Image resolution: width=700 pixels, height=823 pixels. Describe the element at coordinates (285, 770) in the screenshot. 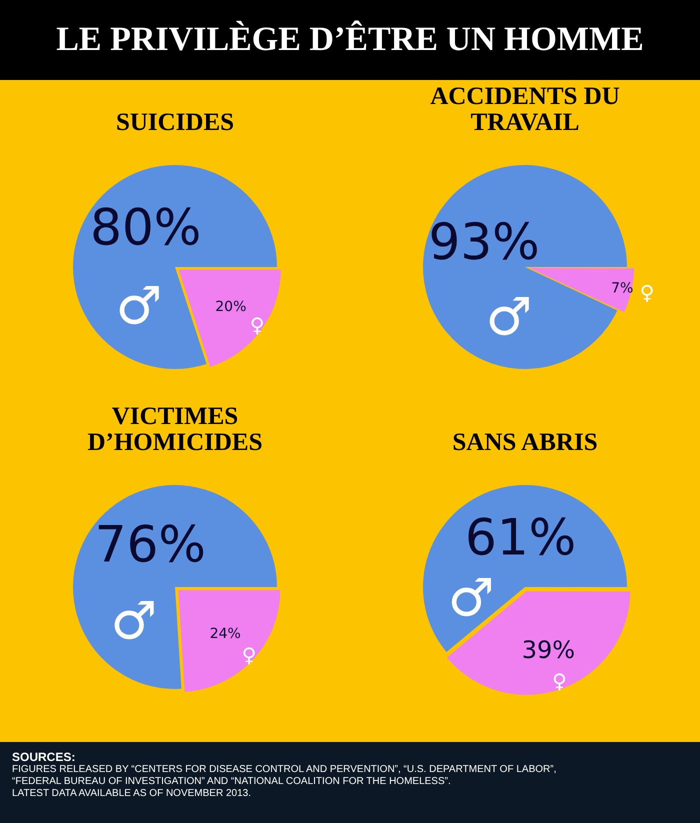

I see `text: FIGURES RELEASED BY “CENTERS FOR DISEASE CONTROL AND PERVENTION”, “U.S. DEPARTMENT OF LABOR”,` at that location.